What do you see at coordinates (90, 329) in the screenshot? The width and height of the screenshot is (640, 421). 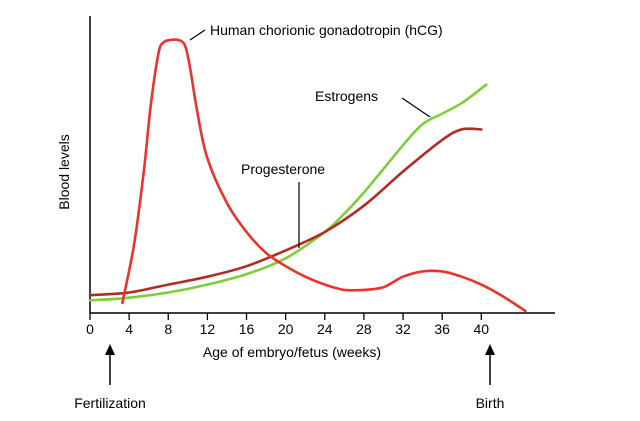 I see `x-tick-label: 0` at bounding box center [90, 329].